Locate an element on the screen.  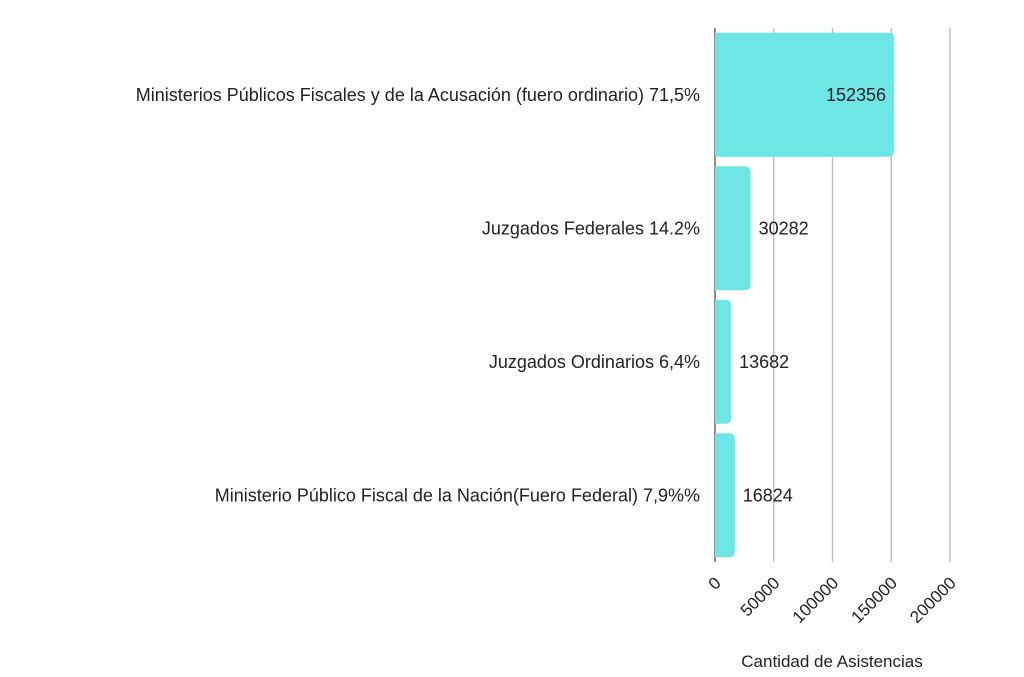
x-axis-title: Cantidad de Asistencias is located at coordinates (831, 661).